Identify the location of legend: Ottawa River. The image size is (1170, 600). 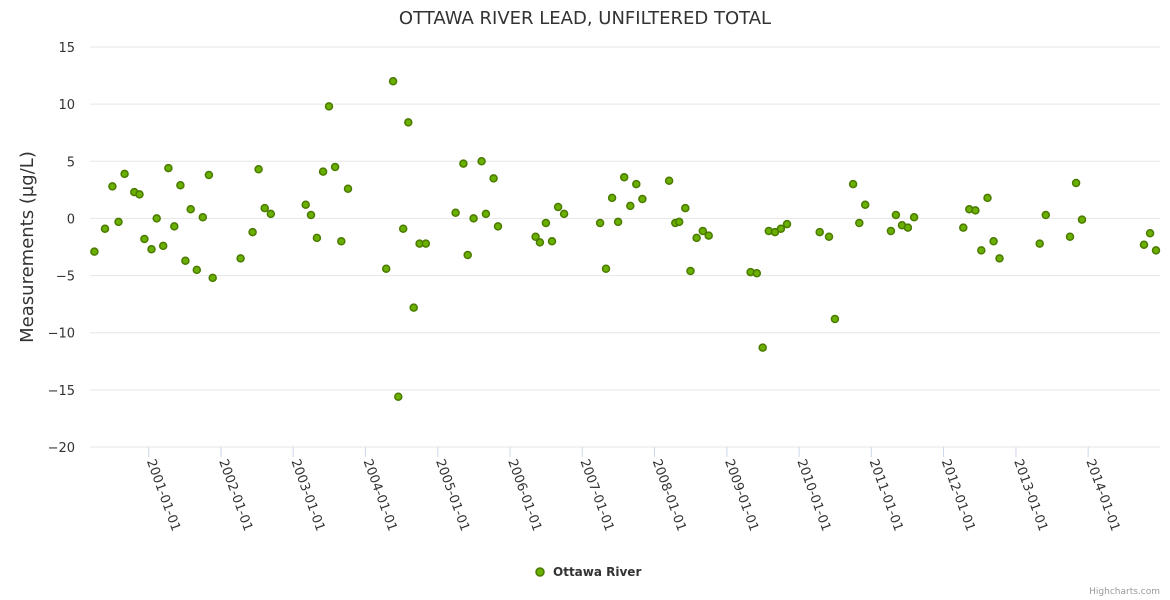
(588, 572).